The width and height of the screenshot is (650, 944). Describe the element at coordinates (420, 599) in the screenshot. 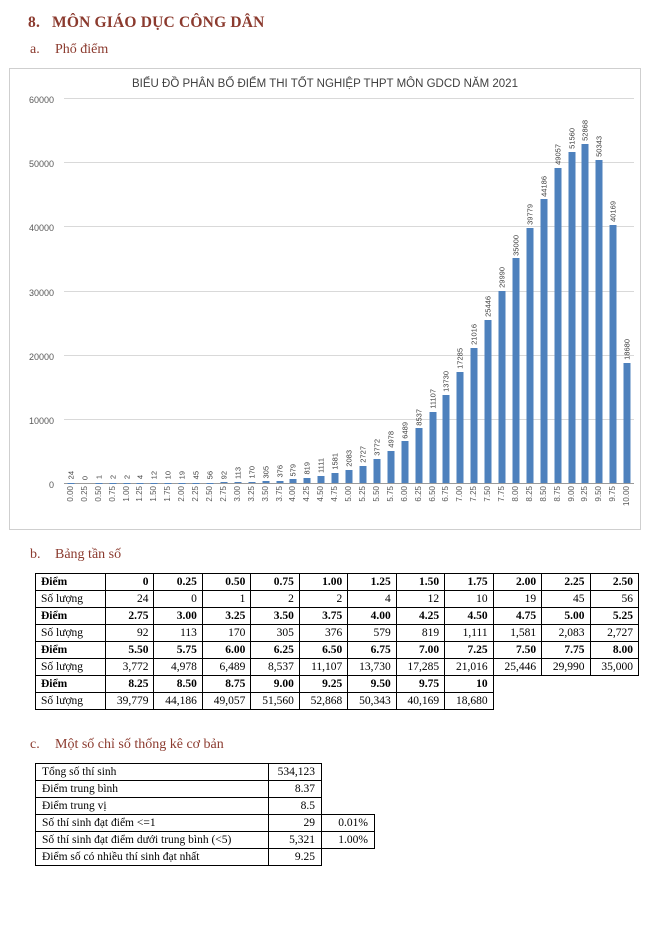

I see `freq-cell: 12` at that location.